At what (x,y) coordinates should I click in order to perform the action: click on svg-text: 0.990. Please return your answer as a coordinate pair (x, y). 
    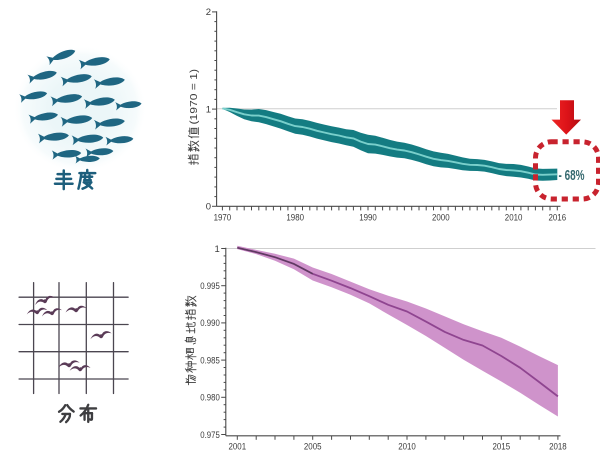
    Looking at the image, I should click on (210, 323).